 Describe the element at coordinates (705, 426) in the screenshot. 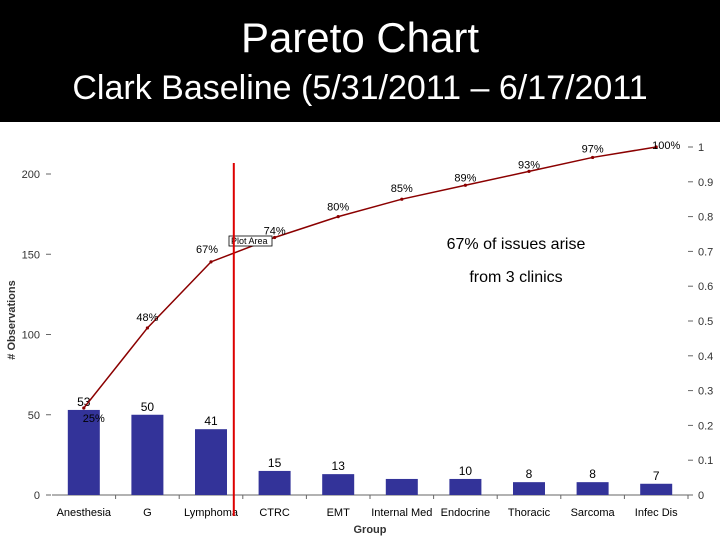

I see `y2-tick-label: 0.2` at that location.